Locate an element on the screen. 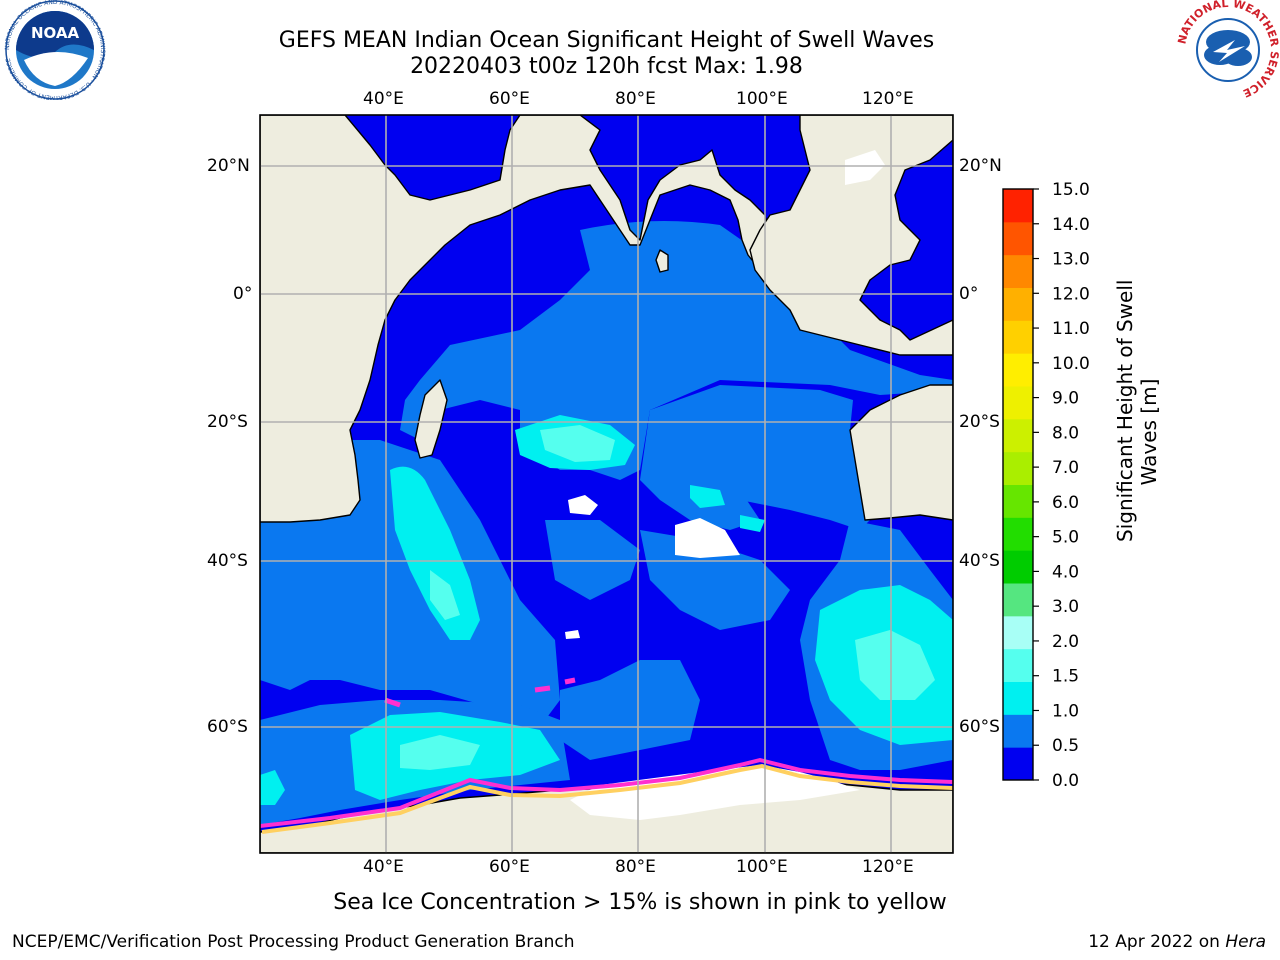  nws-logo: NATIONAL WEATHER SERVICE is located at coordinates (1227, 50).